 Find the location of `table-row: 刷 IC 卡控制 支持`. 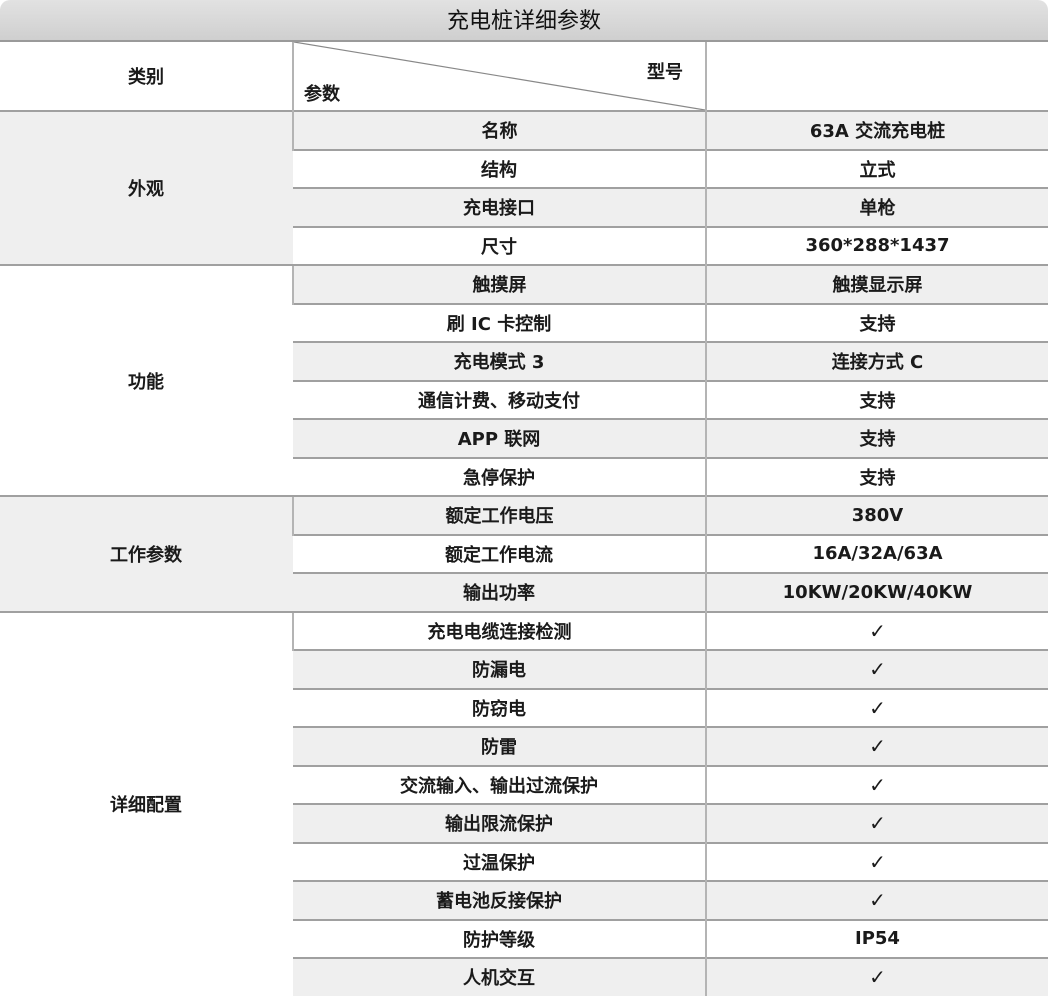

table-row: 刷 IC 卡控制 支持 is located at coordinates (524, 322).